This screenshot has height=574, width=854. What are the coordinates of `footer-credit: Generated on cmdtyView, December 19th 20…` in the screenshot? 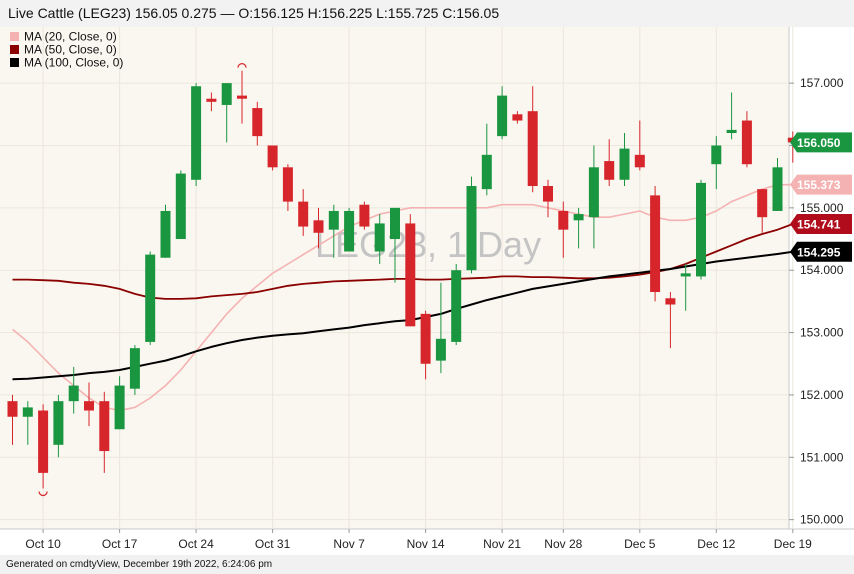 It's located at (139, 564).